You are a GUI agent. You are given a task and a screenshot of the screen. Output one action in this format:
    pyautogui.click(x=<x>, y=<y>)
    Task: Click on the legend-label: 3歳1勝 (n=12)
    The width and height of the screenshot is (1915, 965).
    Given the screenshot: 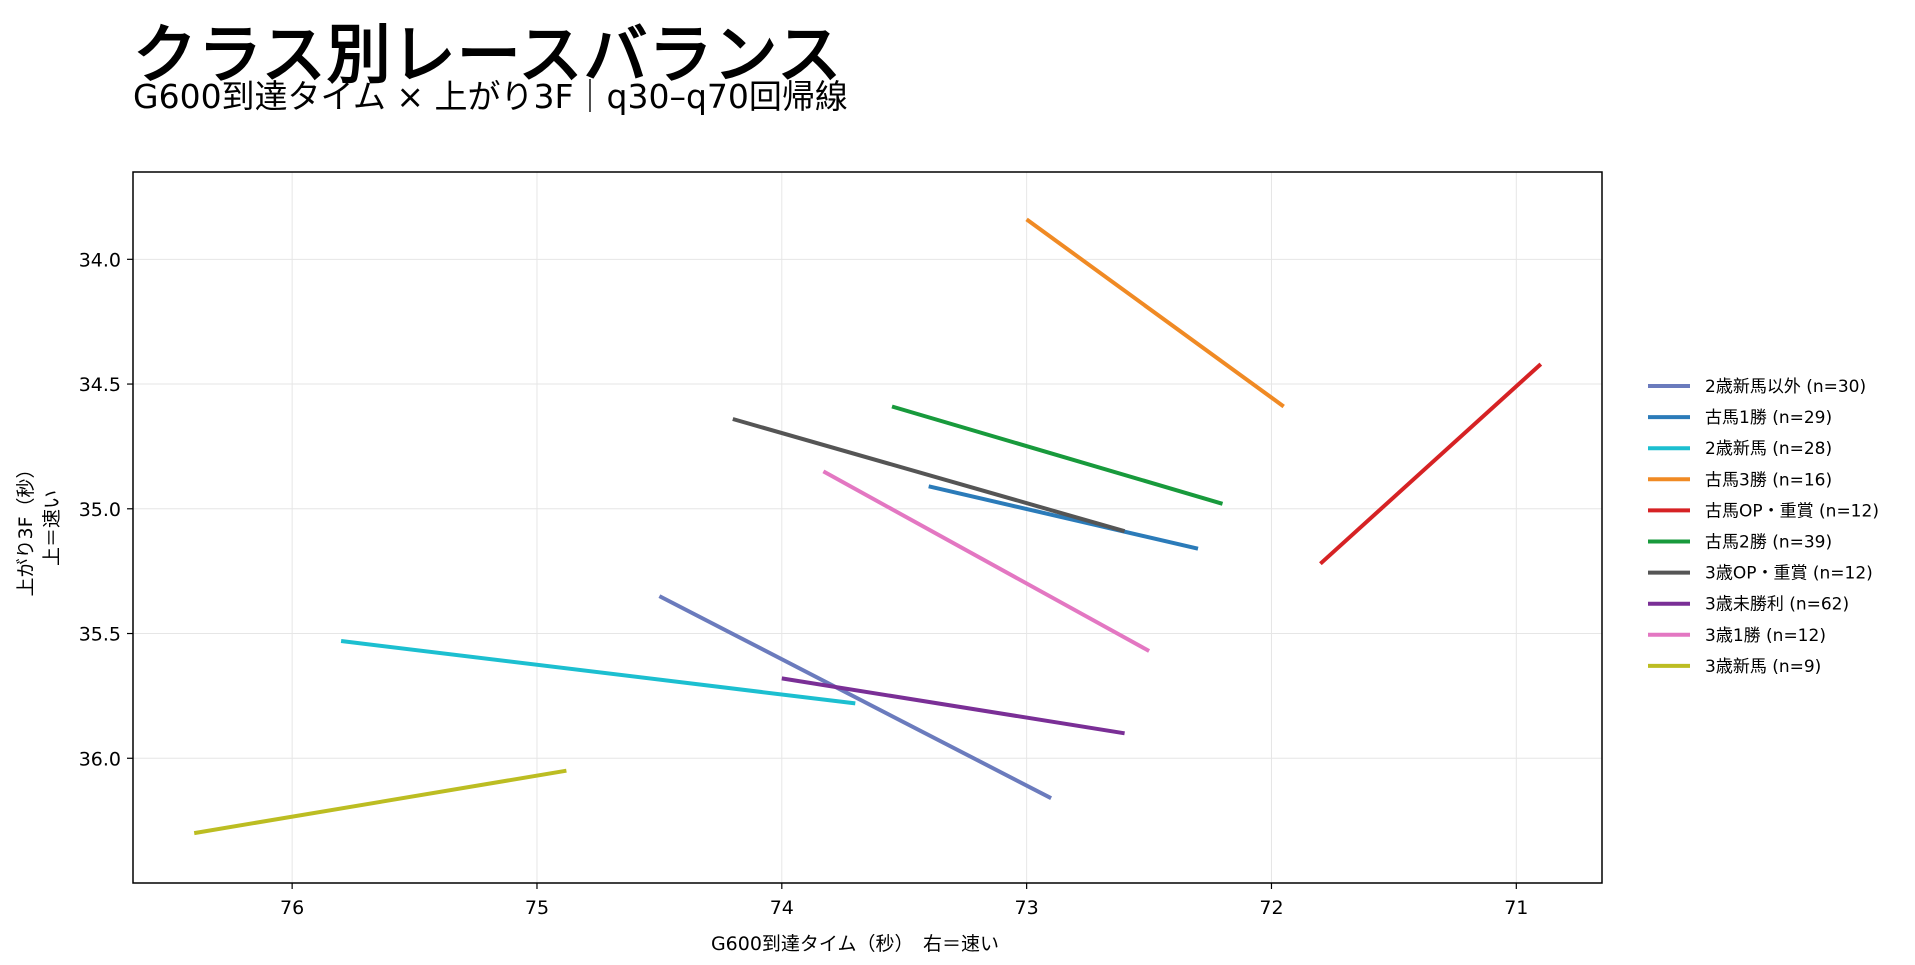 What is the action you would take?
    pyautogui.click(x=1765, y=636)
    